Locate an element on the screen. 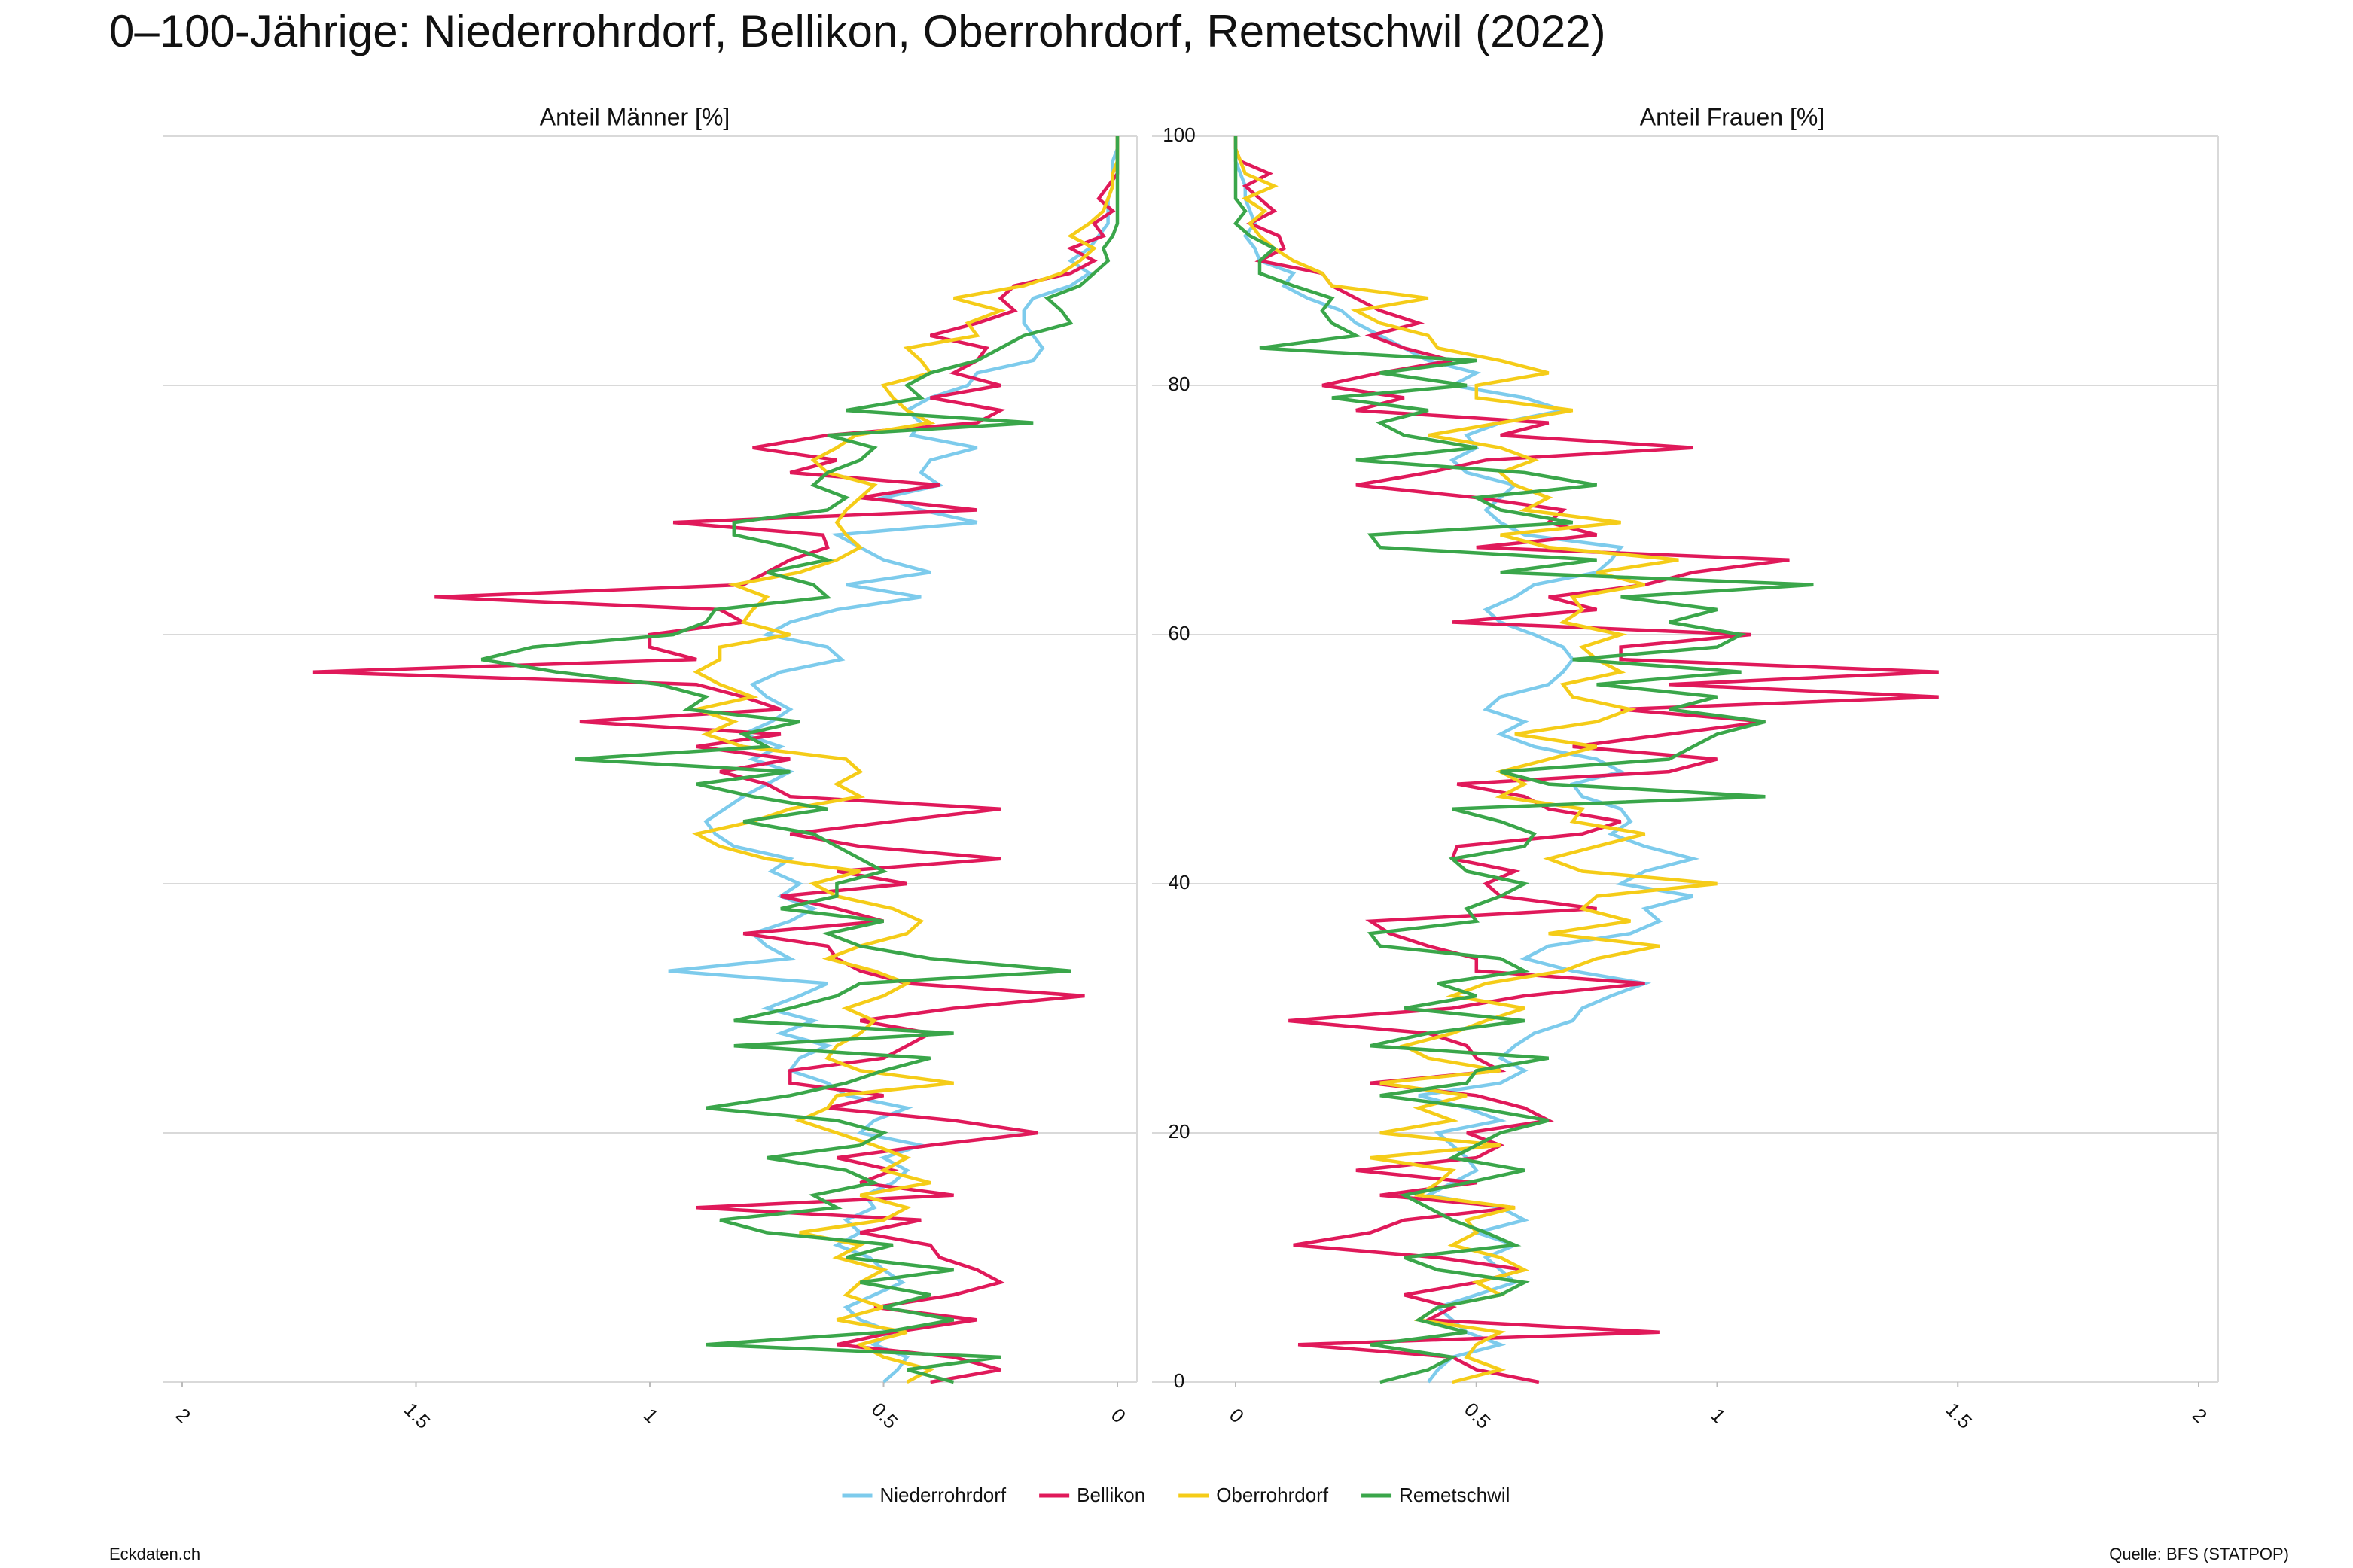 The width and height of the screenshot is (2353, 1568). legend-label: Niederrohrdorf is located at coordinates (943, 1495).